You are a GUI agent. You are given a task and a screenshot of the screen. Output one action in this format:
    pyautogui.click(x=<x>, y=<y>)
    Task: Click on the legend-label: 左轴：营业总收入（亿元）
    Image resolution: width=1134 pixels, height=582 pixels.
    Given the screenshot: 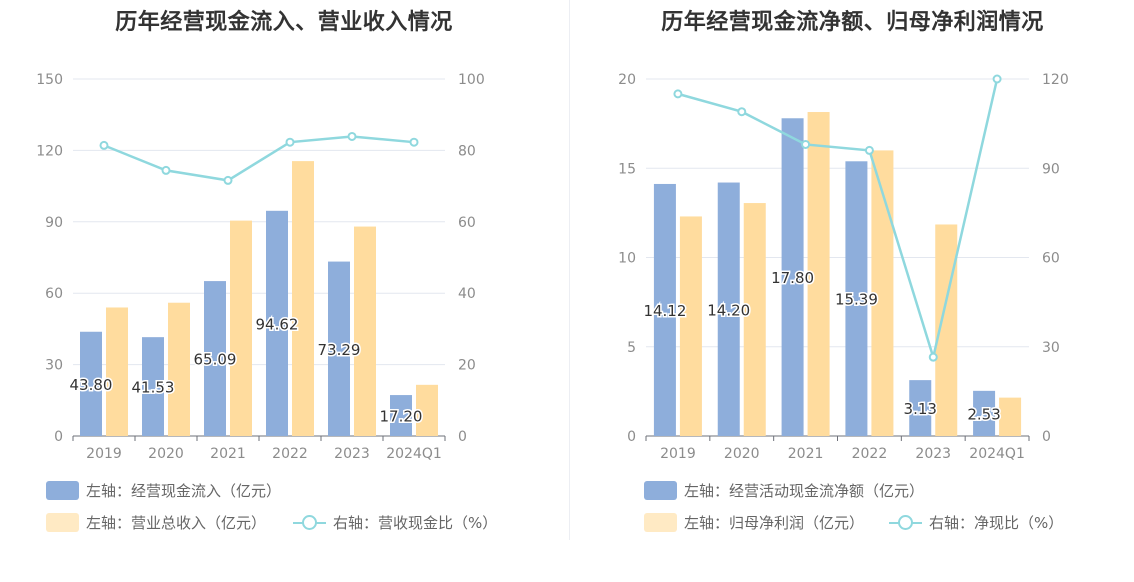 What is the action you would take?
    pyautogui.click(x=176, y=523)
    